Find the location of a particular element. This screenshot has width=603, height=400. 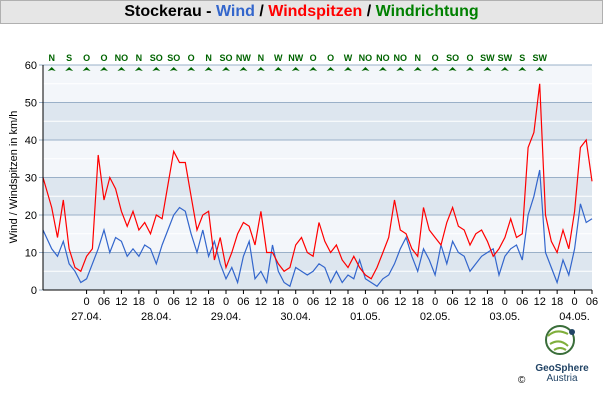

brand-sub: Austria is located at coordinates (562, 378).